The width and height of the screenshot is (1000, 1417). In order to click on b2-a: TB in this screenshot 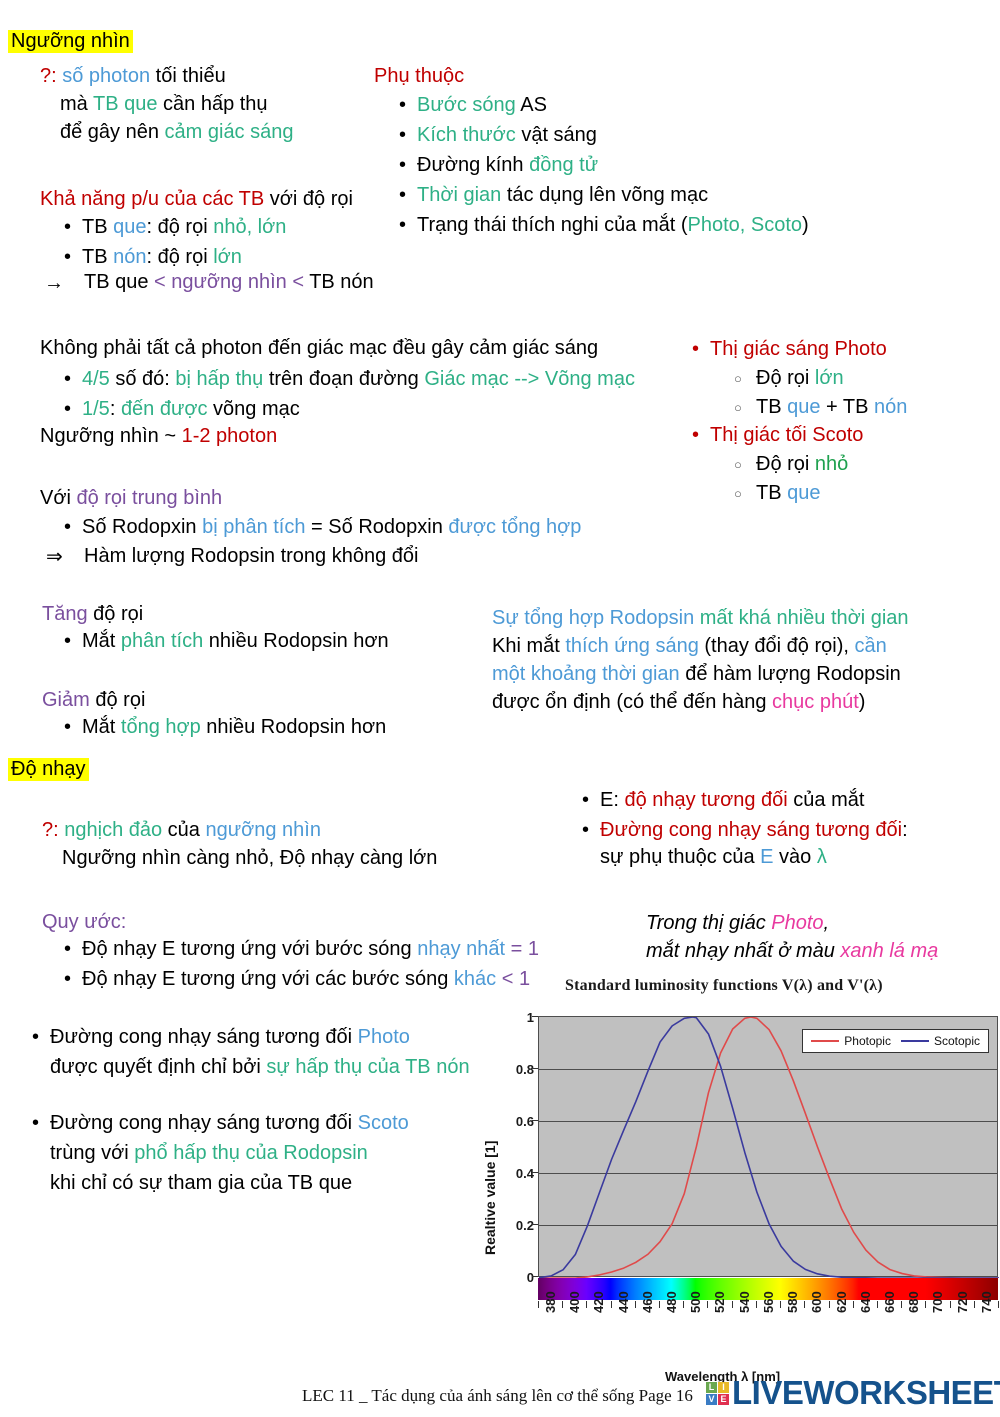, I will do `click(98, 257)`.